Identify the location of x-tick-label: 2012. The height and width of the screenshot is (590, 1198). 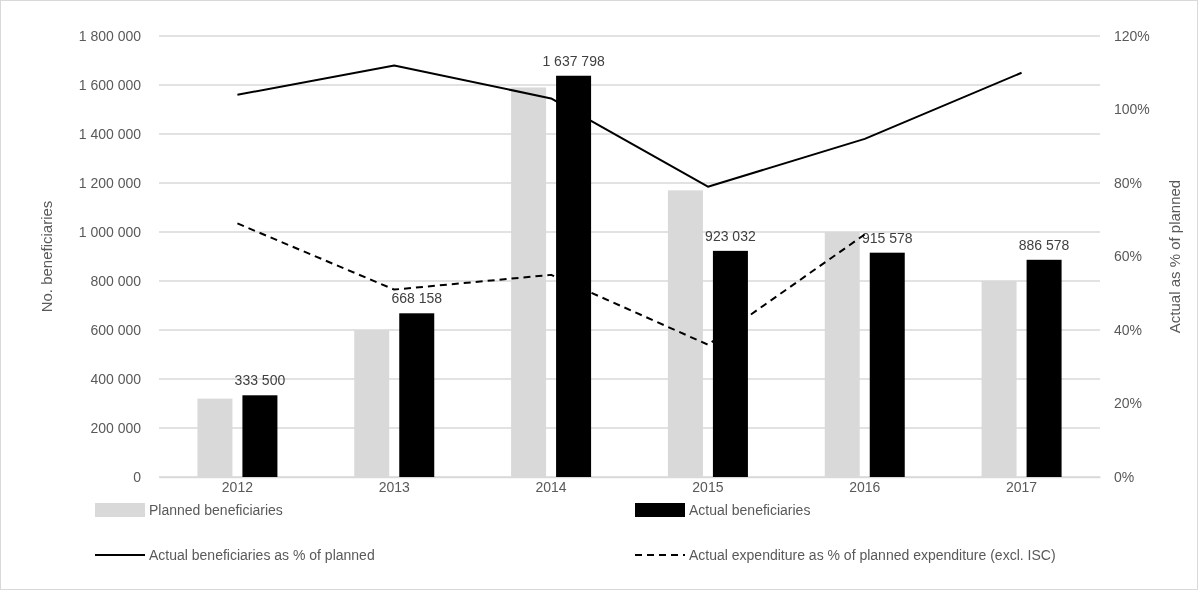
(237, 486).